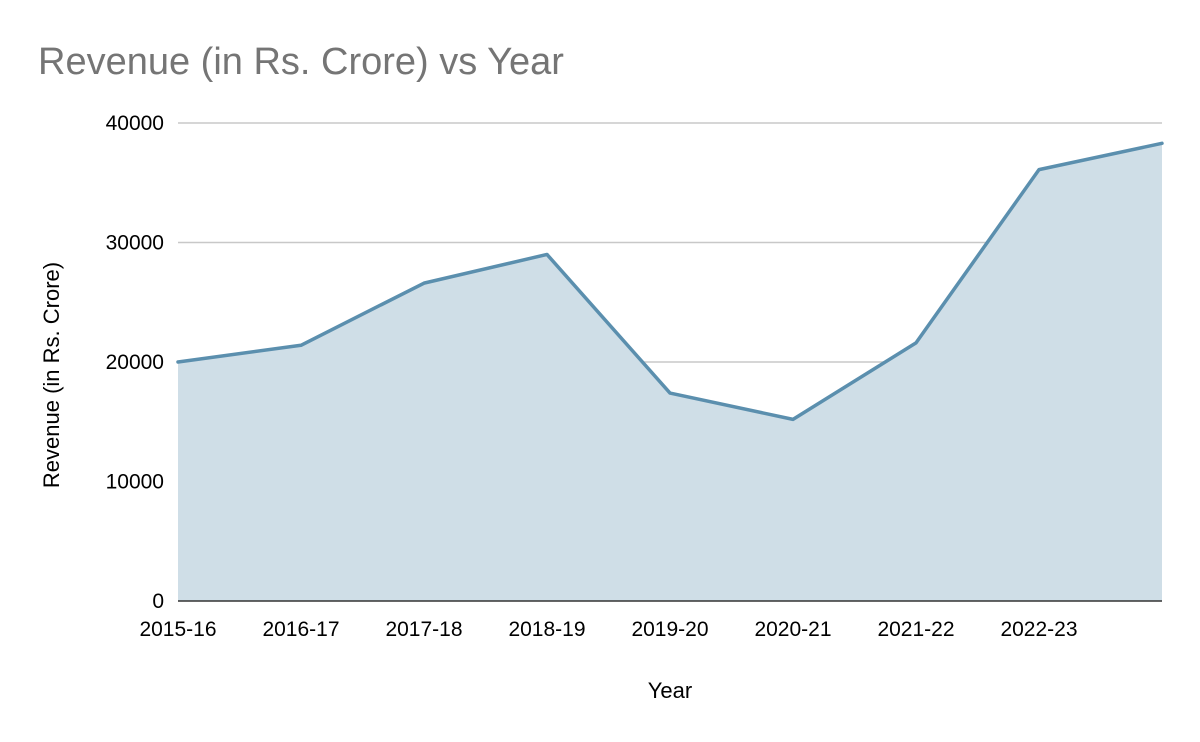 The image size is (1200, 742). Describe the element at coordinates (670, 690) in the screenshot. I see `x-axis-label: Year` at that location.